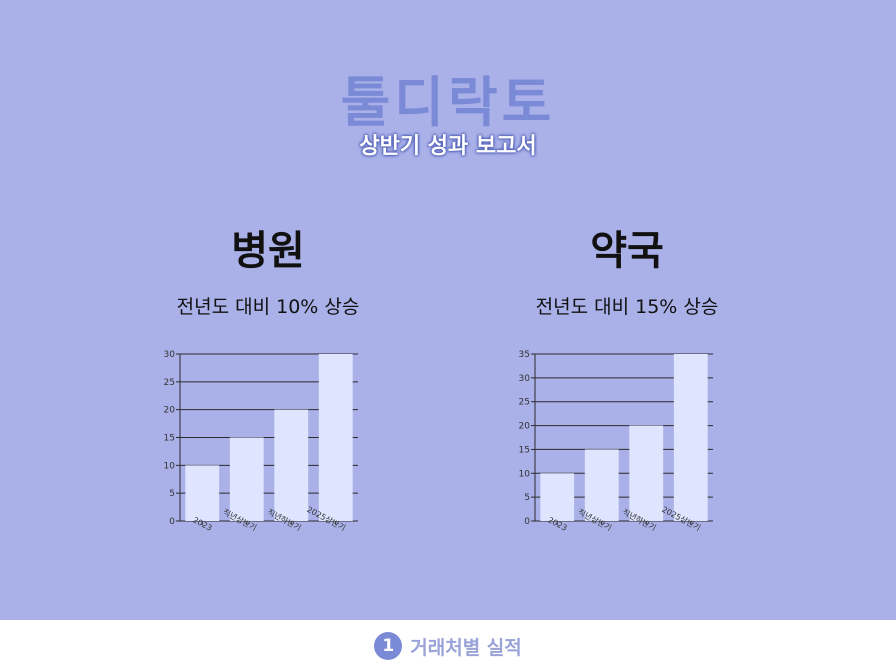  I want to click on section-number-badge: 1, so click(388, 646).